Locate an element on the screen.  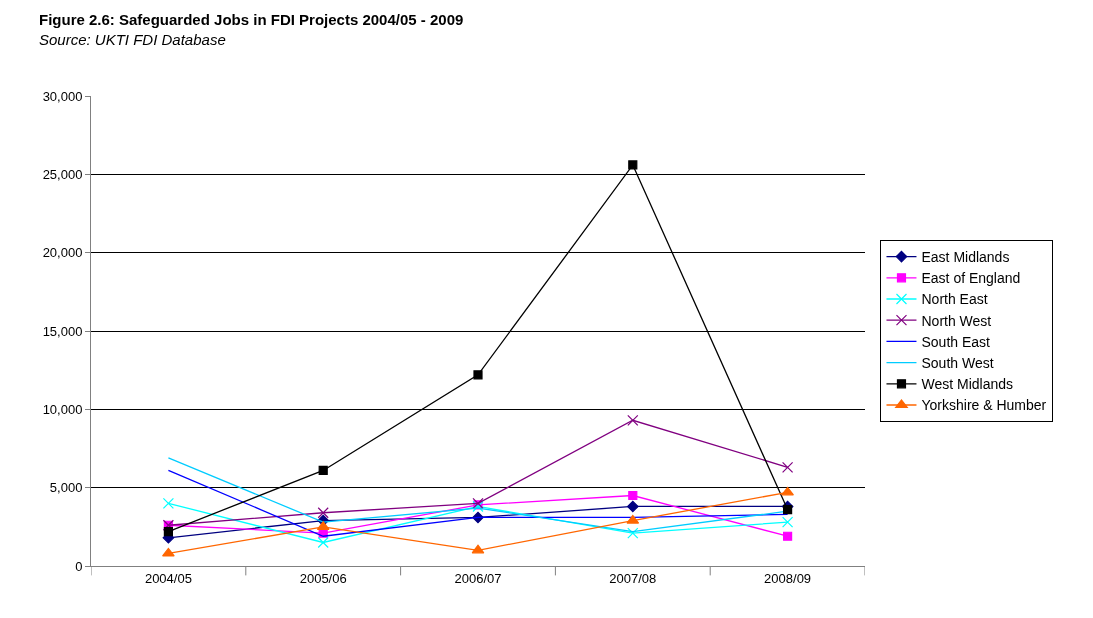
y-tick-label: 20,000 is located at coordinates (62, 253).